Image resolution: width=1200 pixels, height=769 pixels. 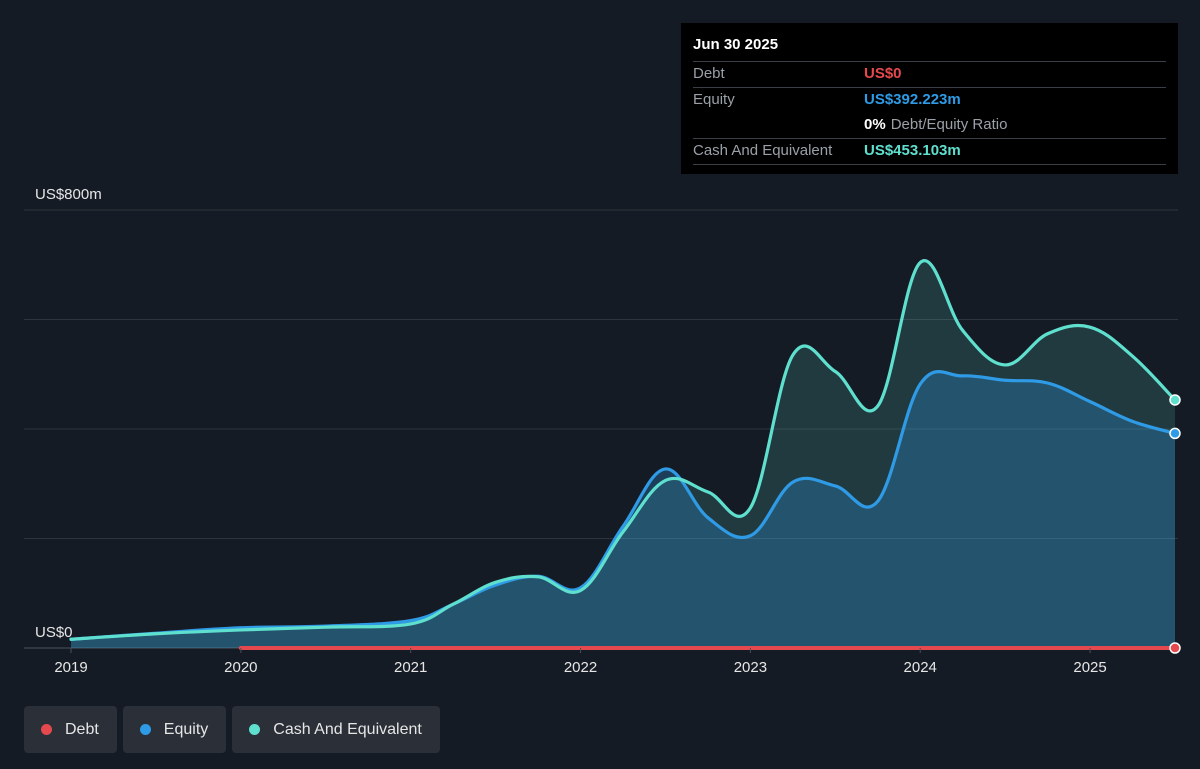 I want to click on legend-item-debt: Debt, so click(x=70, y=729).